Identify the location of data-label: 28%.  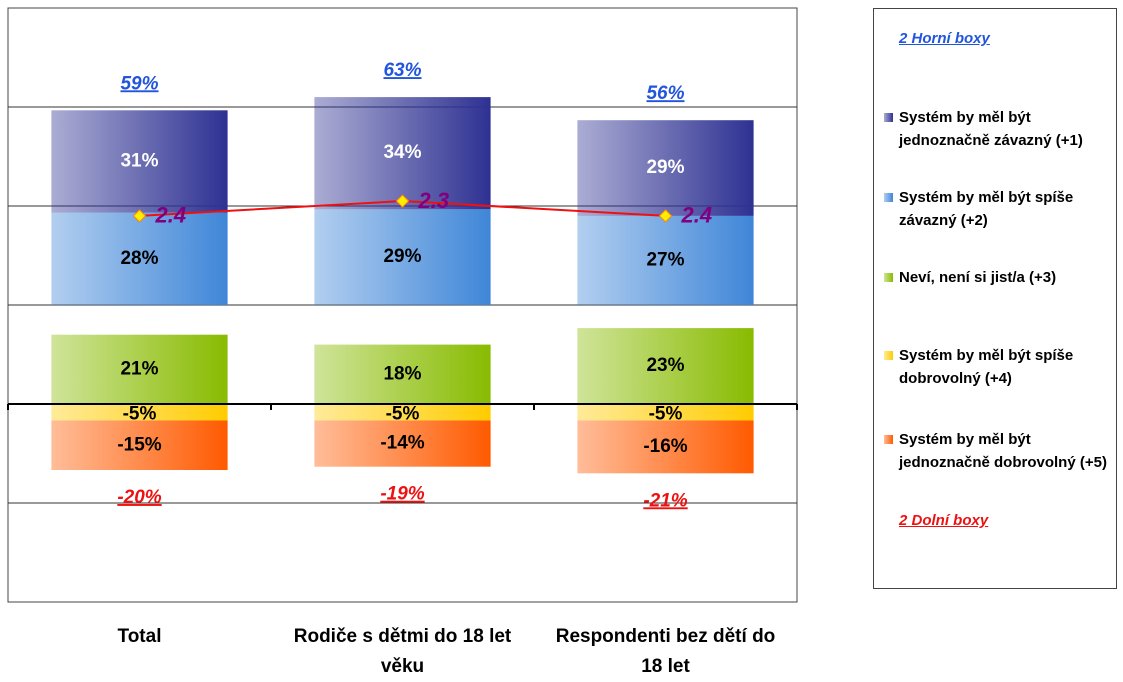
(139, 258).